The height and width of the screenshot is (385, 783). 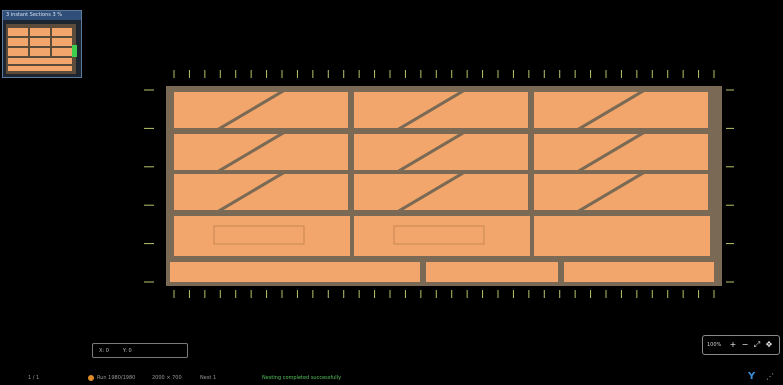 I want to click on zoom-out-icon: −, so click(x=745, y=344).